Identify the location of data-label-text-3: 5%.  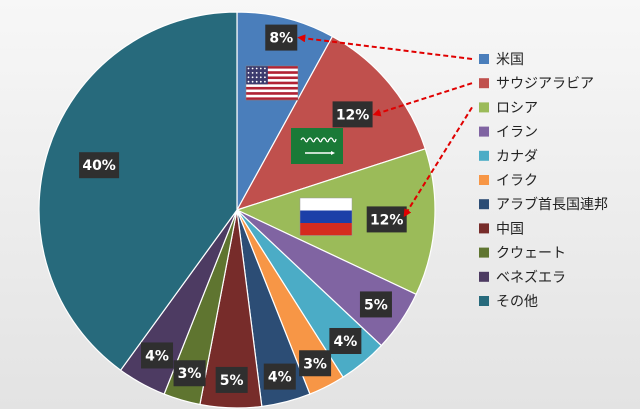
(376, 305).